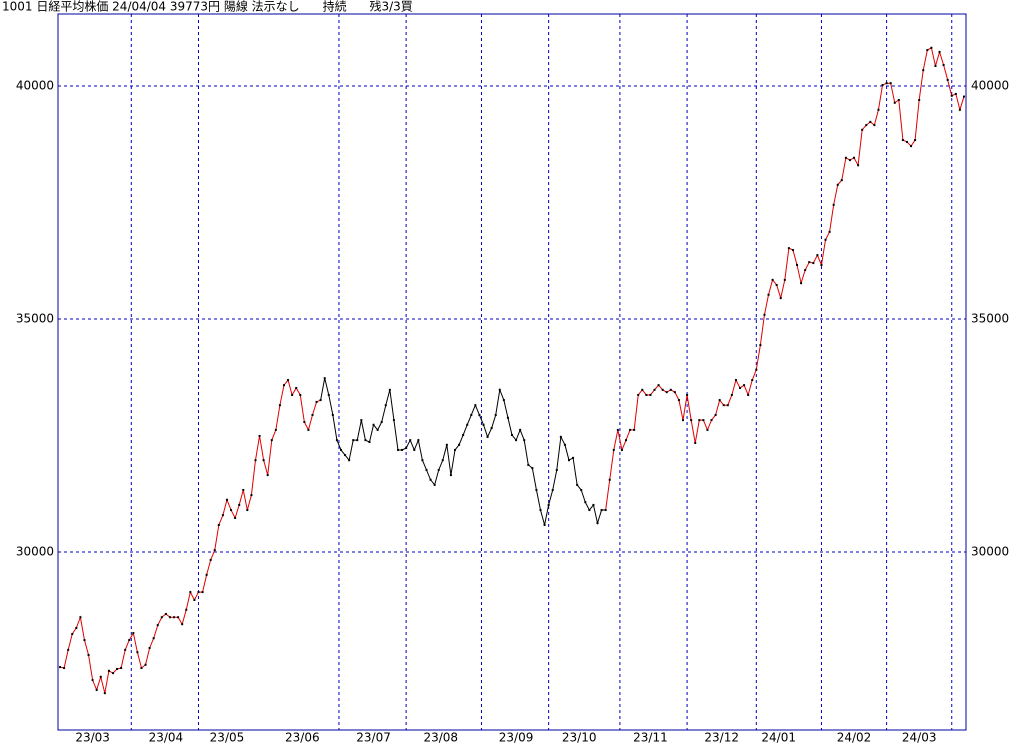  What do you see at coordinates (373, 738) in the screenshot?
I see `x-tick-label: 23/07` at bounding box center [373, 738].